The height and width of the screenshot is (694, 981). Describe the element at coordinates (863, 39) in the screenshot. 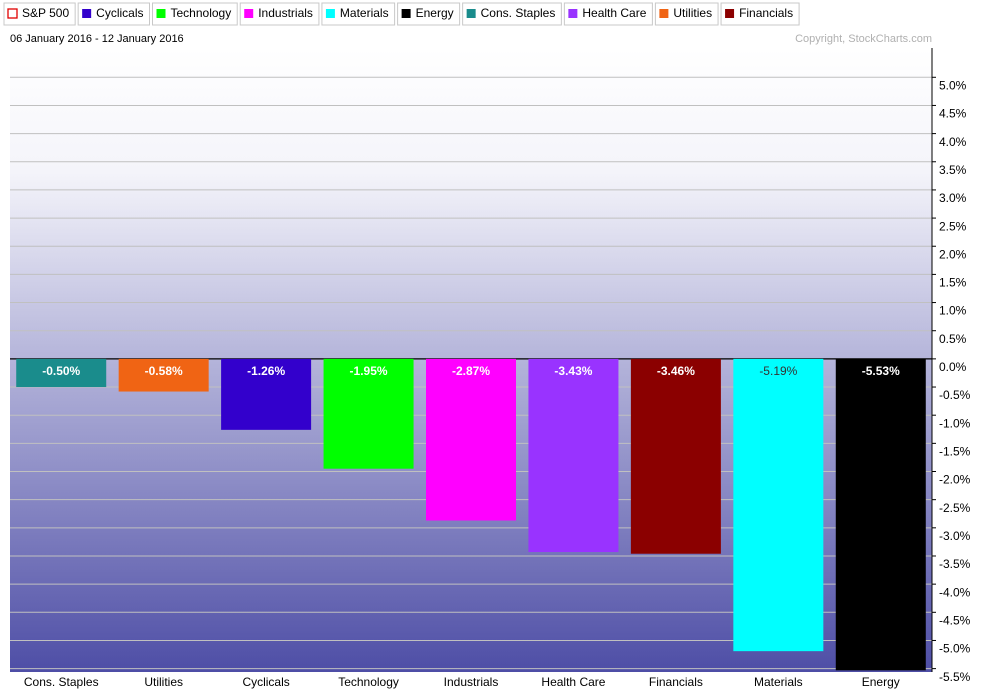

I see `copyright: Copyright, StockCharts.com` at that location.